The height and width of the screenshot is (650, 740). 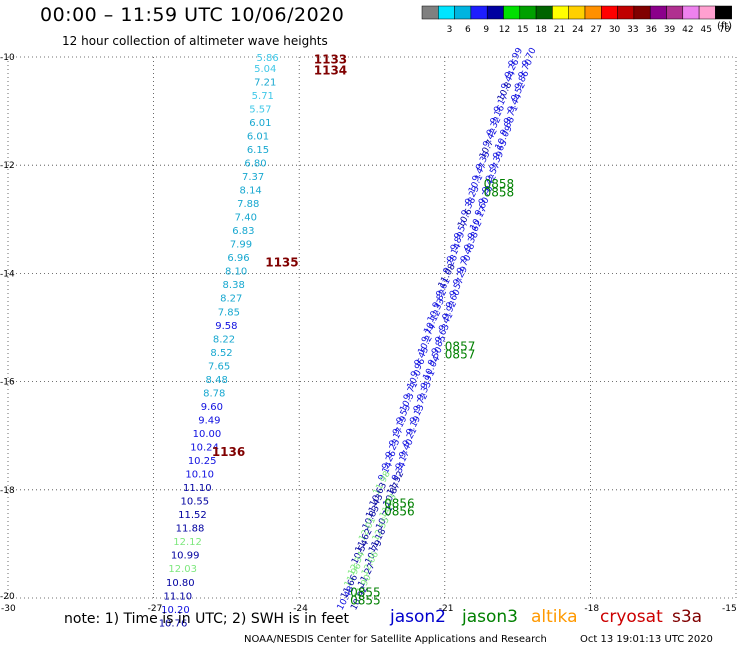 What do you see at coordinates (207, 434) in the screenshot?
I see `swh-value-label: 10.00` at bounding box center [207, 434].